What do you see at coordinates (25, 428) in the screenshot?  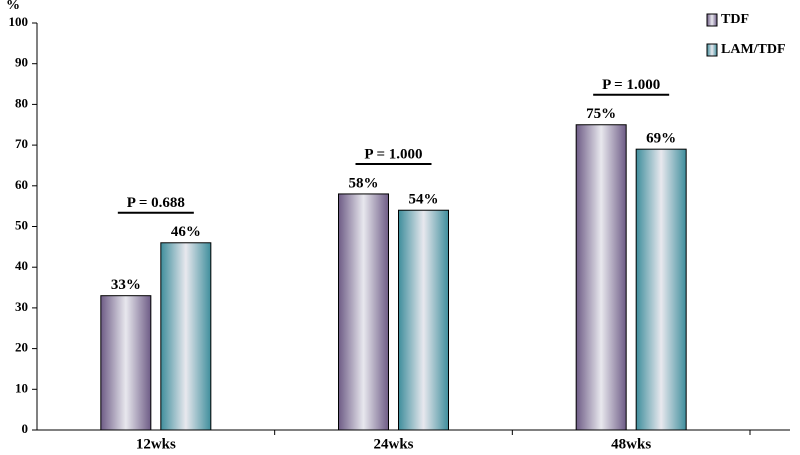 I see `y-tick-label: 0` at bounding box center [25, 428].